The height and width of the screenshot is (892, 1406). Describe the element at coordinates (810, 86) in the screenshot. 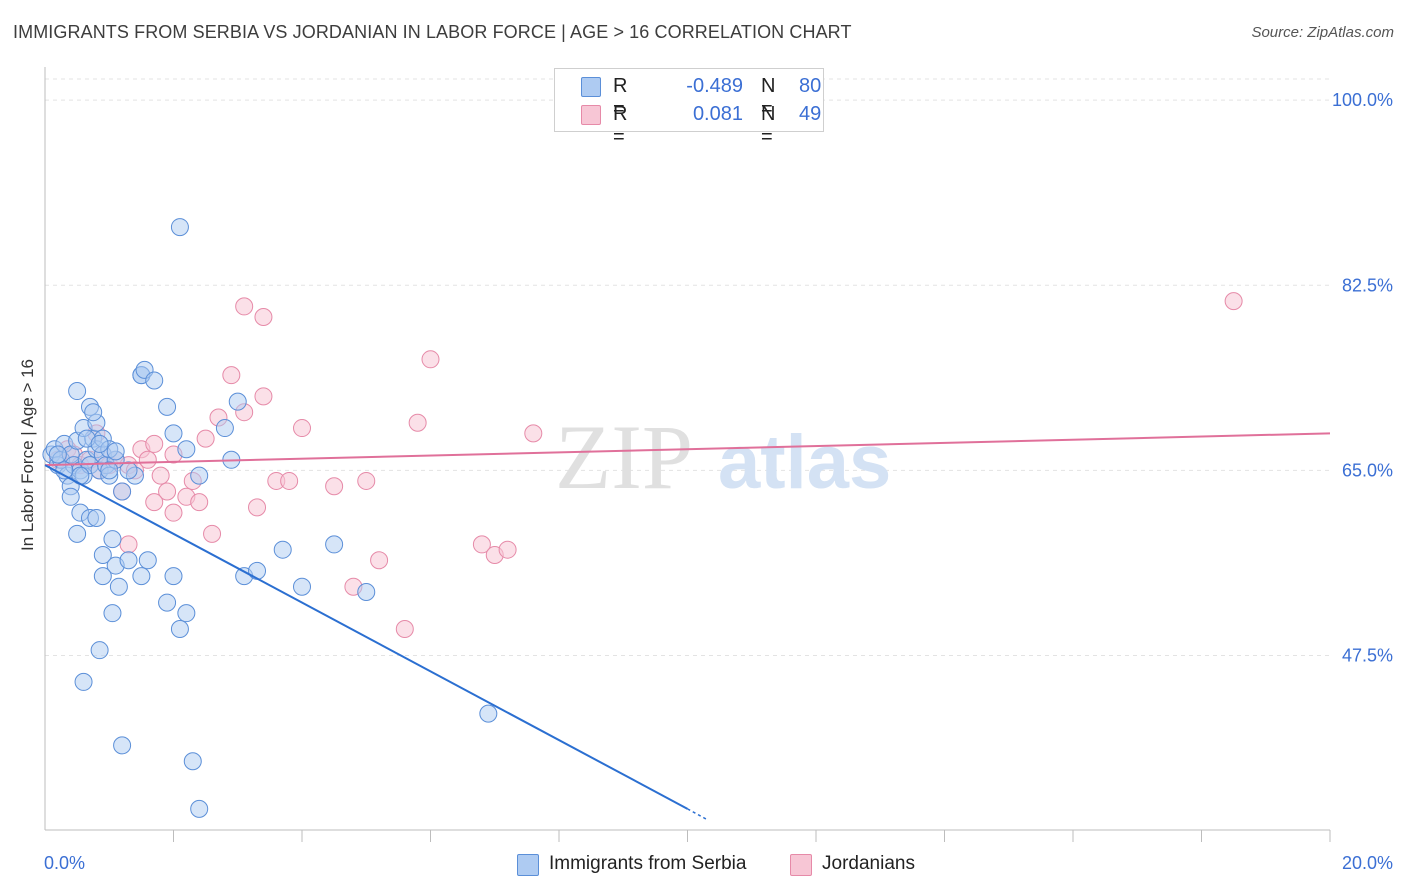

I see `legend-n-value: 80` at that location.